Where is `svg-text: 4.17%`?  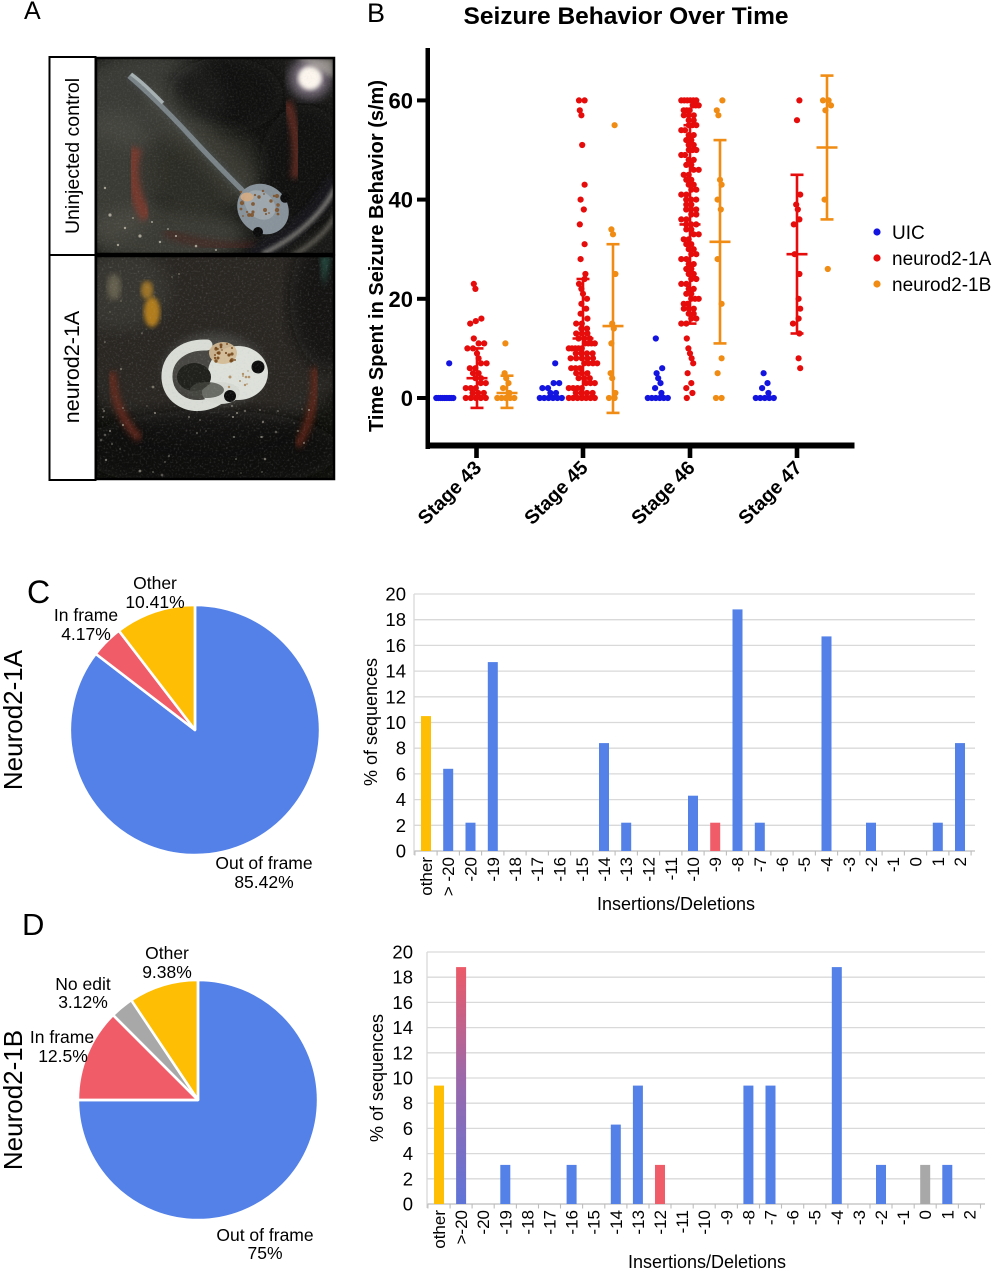 svg-text: 4.17% is located at coordinates (86, 634).